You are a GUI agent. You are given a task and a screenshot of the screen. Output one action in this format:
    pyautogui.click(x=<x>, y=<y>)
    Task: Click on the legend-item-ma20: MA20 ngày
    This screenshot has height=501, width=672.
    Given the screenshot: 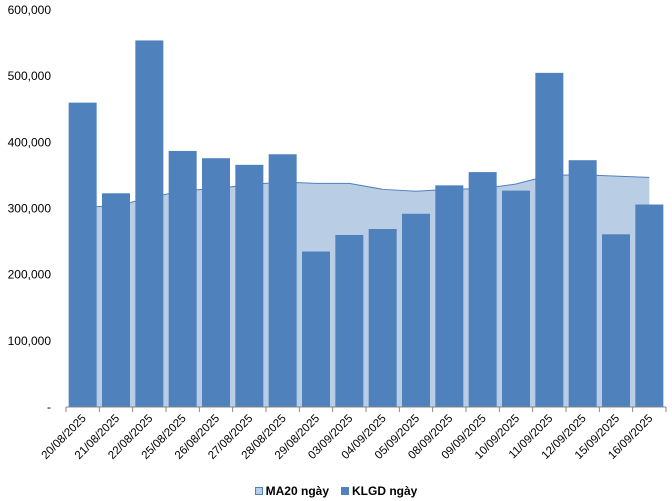 What is the action you would take?
    pyautogui.click(x=291, y=491)
    